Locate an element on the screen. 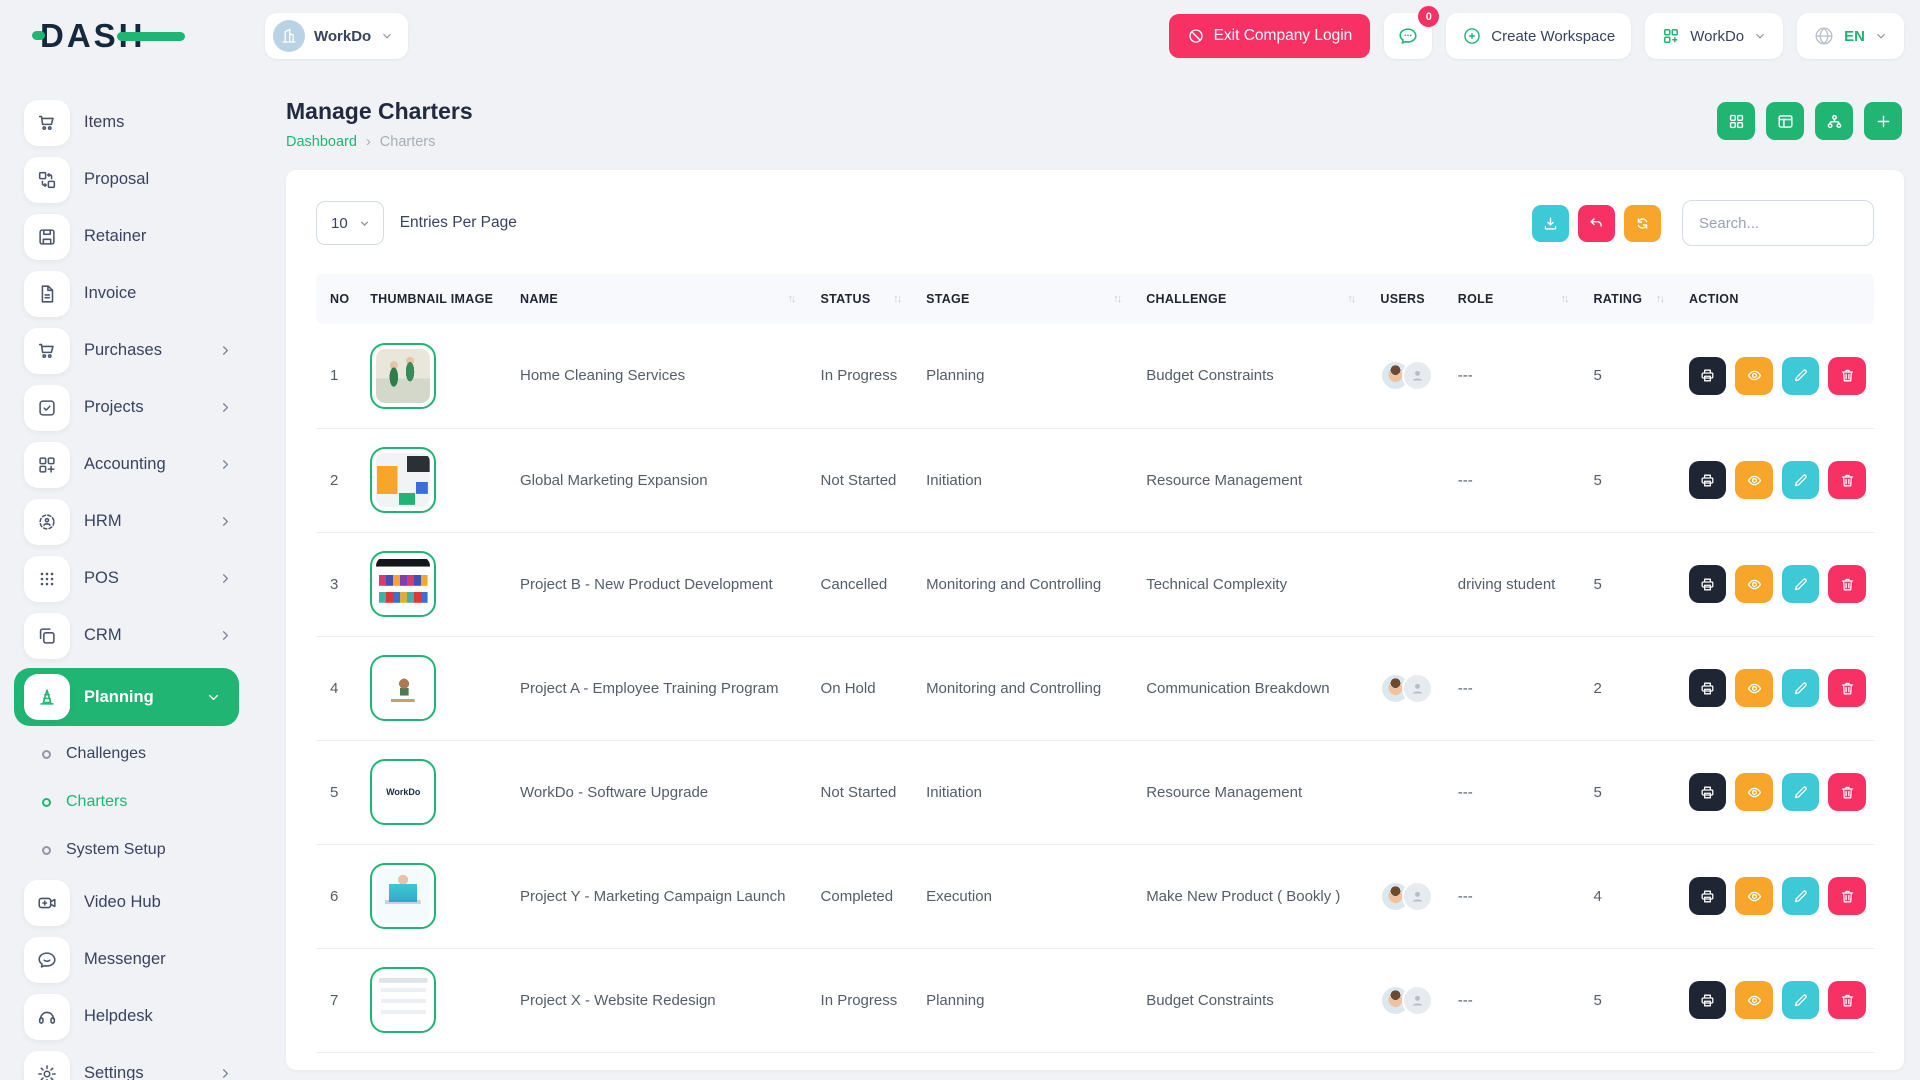 This screenshot has width=1920, height=1080. entries-per-page-value: 10 is located at coordinates (339, 223).